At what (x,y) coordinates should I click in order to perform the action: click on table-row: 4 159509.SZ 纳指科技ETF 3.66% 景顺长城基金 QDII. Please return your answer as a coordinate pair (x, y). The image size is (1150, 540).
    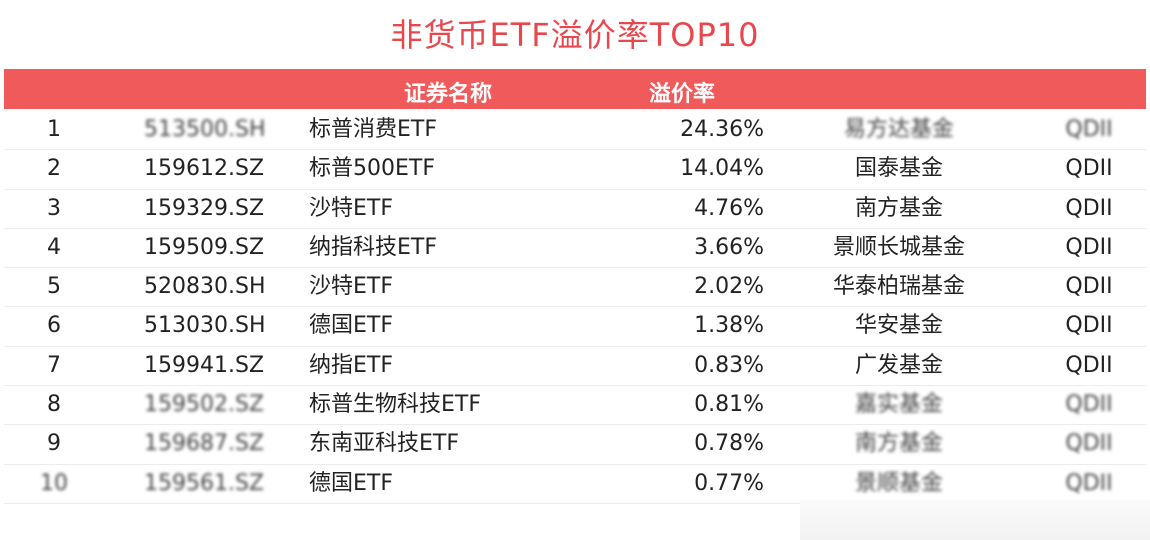
    Looking at the image, I should click on (575, 249).